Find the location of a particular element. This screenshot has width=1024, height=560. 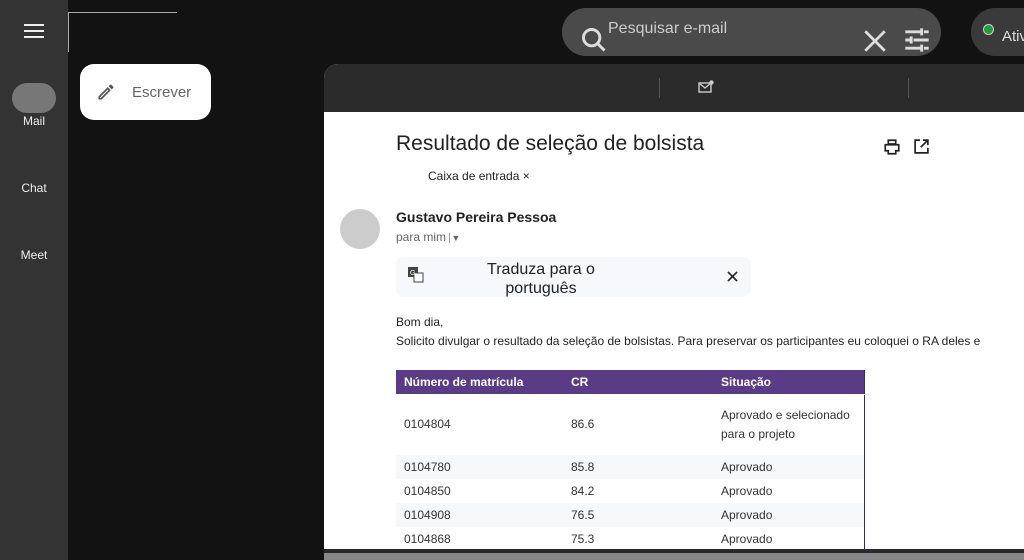

status-label: Ativ is located at coordinates (1013, 36).